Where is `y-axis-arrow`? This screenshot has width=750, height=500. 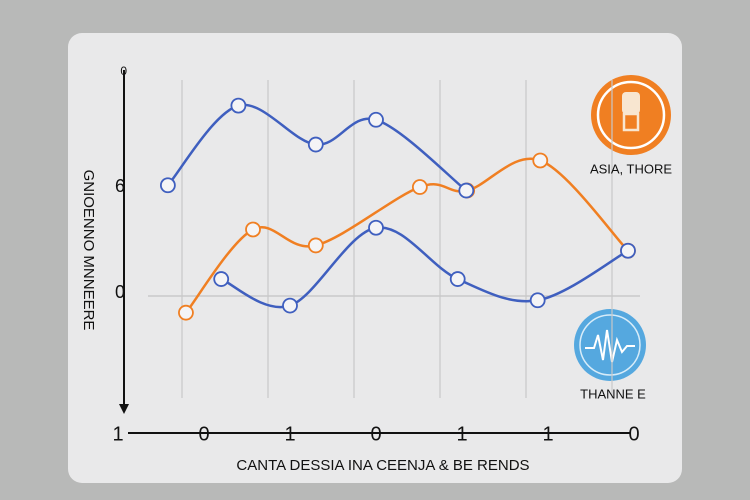
y-axis-arrow is located at coordinates (124, 409).